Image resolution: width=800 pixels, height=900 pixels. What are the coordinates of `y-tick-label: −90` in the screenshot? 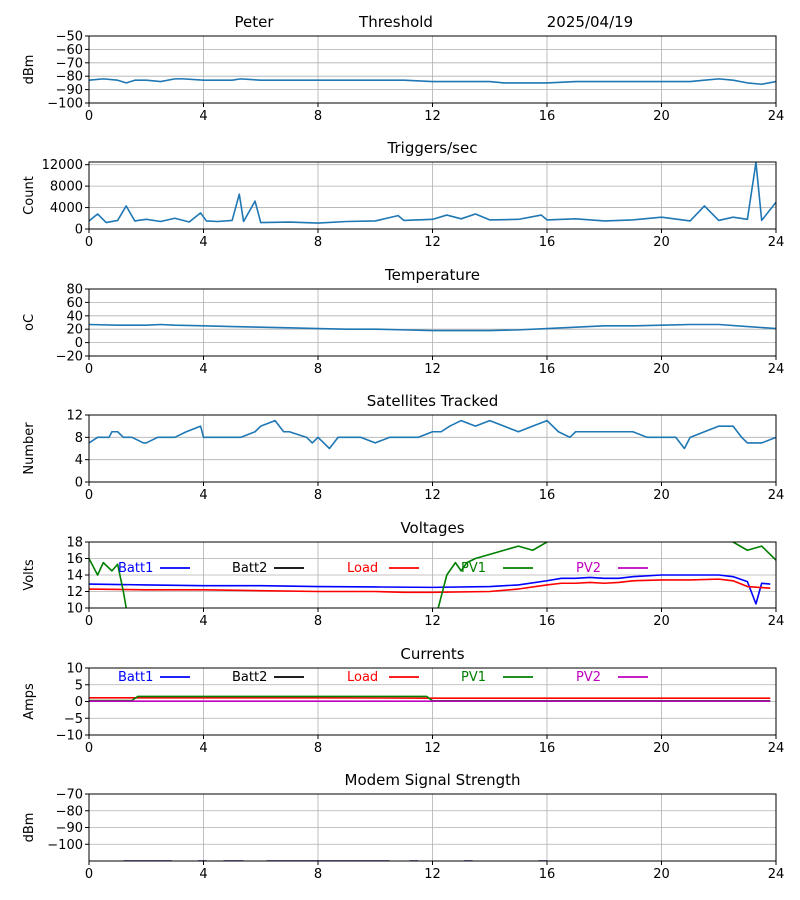 It's located at (69, 828).